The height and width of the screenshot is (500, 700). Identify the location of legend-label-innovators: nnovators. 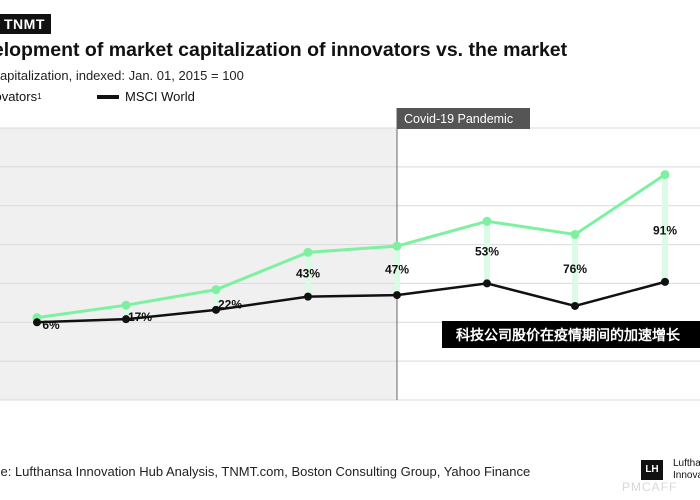
(19, 96).